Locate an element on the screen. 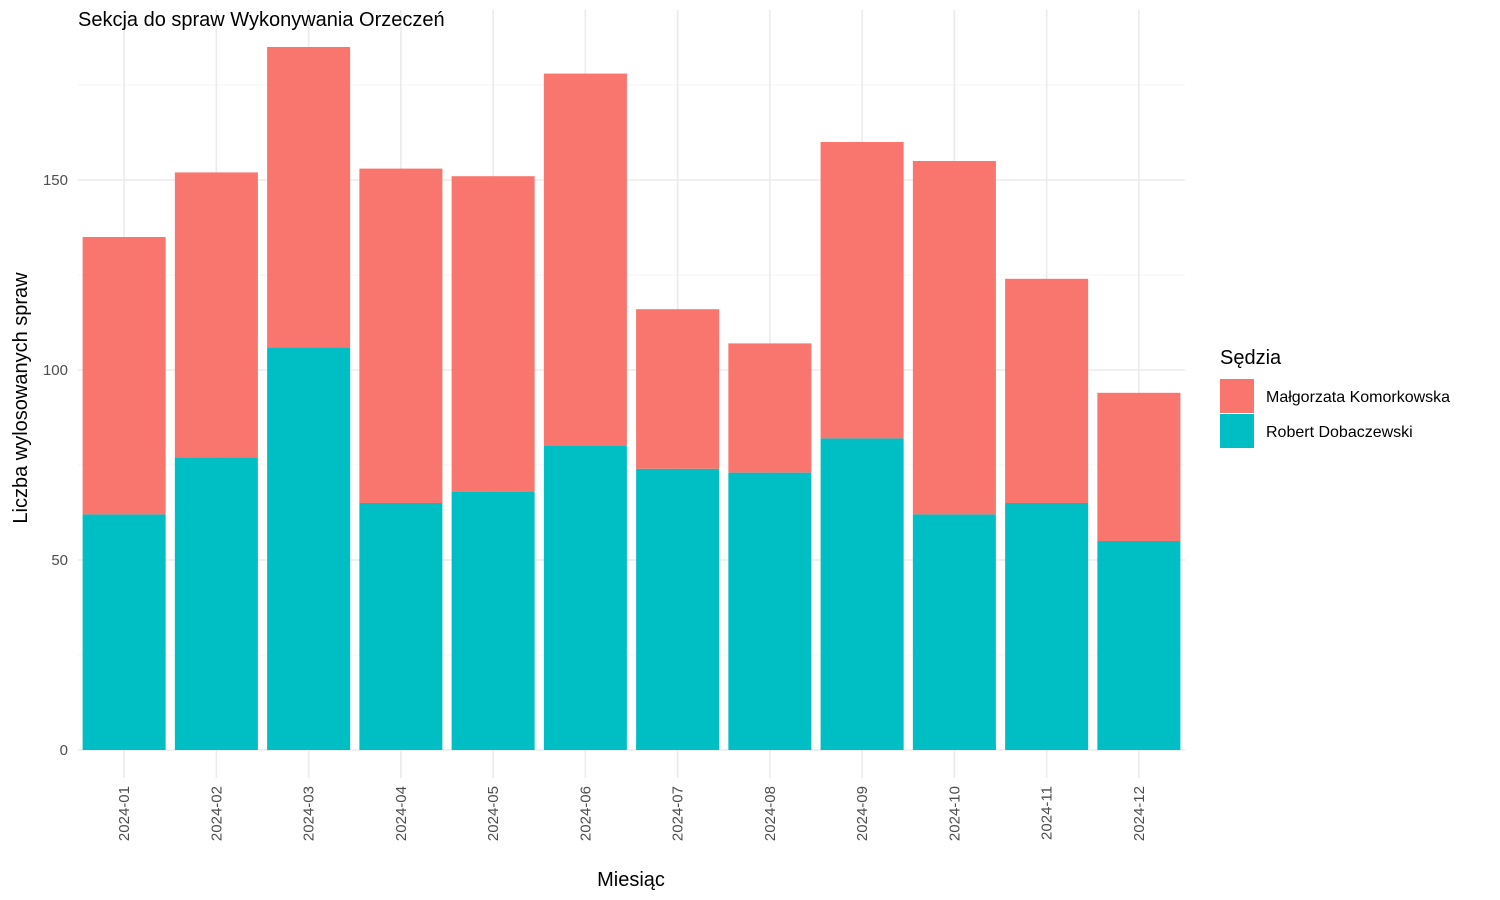 This screenshot has height=900, width=1500. x-tick-label: 2024-02 is located at coordinates (216, 813).